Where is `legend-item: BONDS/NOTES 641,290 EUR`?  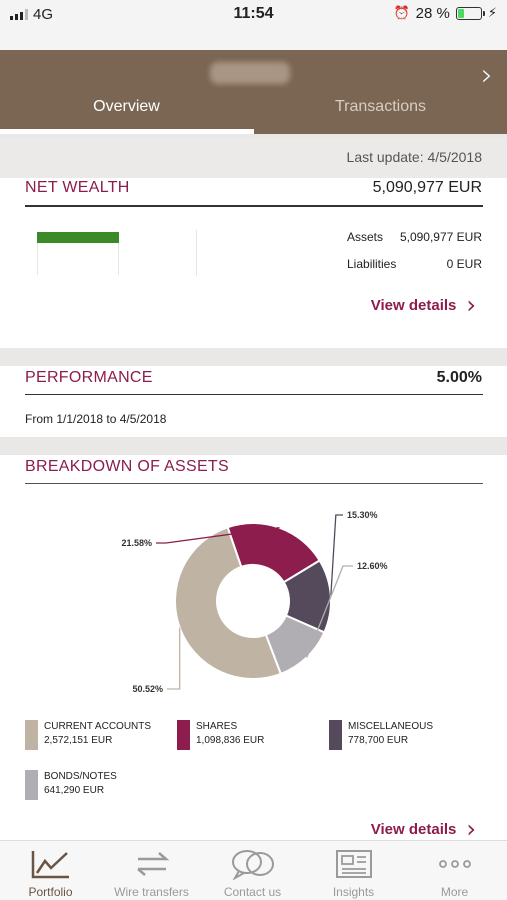
legend-item: BONDS/NOTES 641,290 EUR is located at coordinates (71, 785).